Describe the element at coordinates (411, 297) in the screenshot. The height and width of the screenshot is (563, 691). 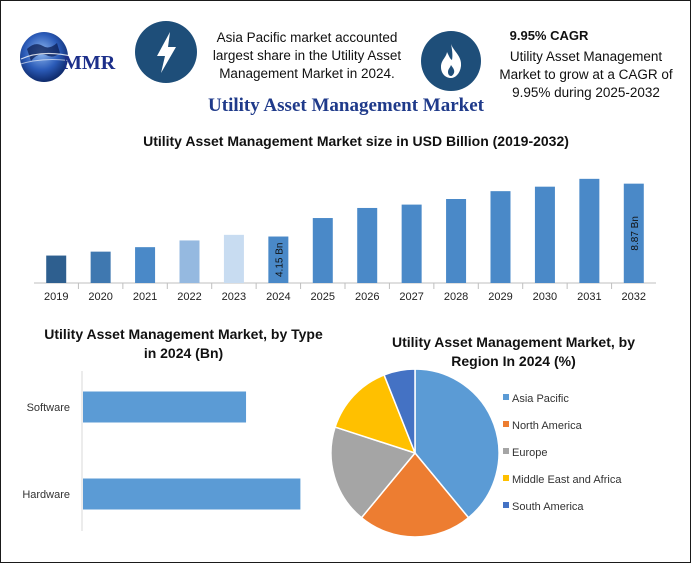
I see `x-tick-label: 2027` at that location.